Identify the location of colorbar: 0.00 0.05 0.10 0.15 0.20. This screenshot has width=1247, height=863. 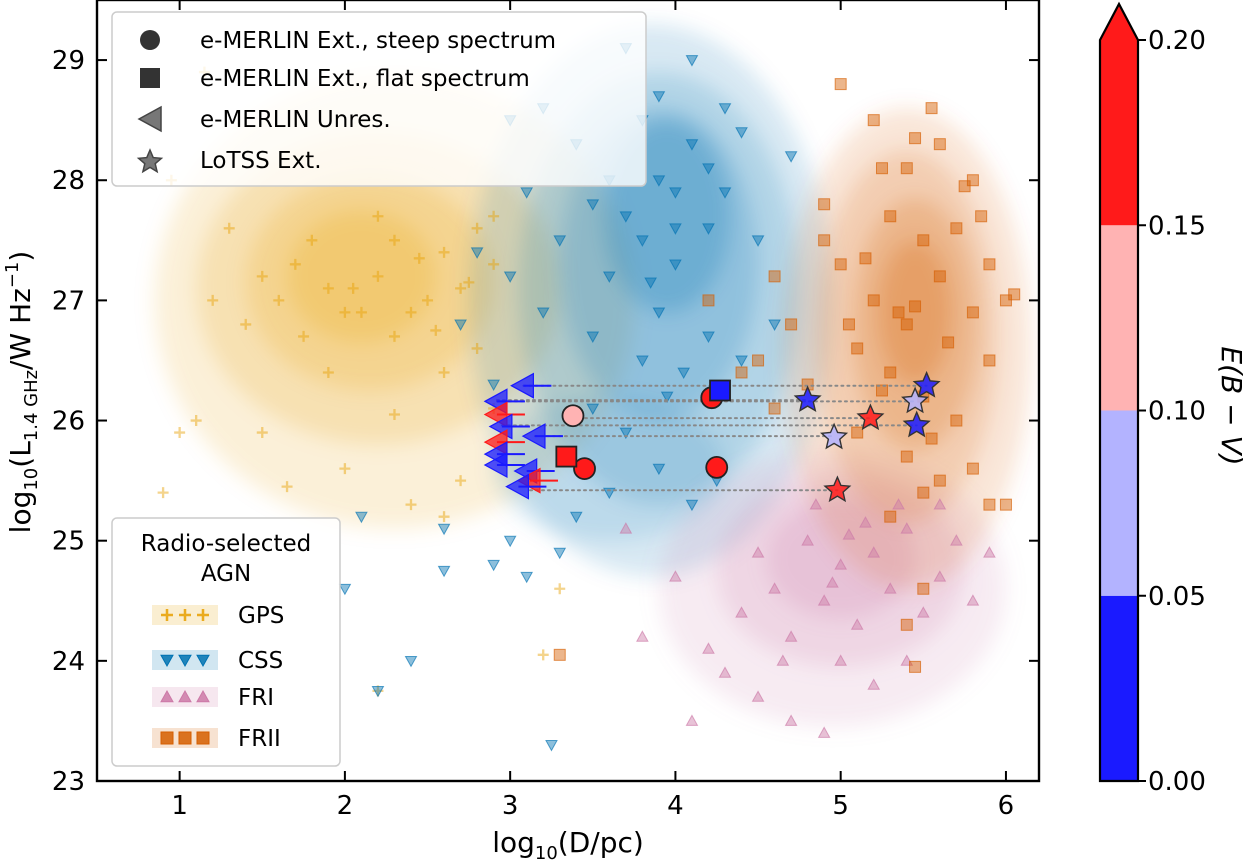
(1152, 399).